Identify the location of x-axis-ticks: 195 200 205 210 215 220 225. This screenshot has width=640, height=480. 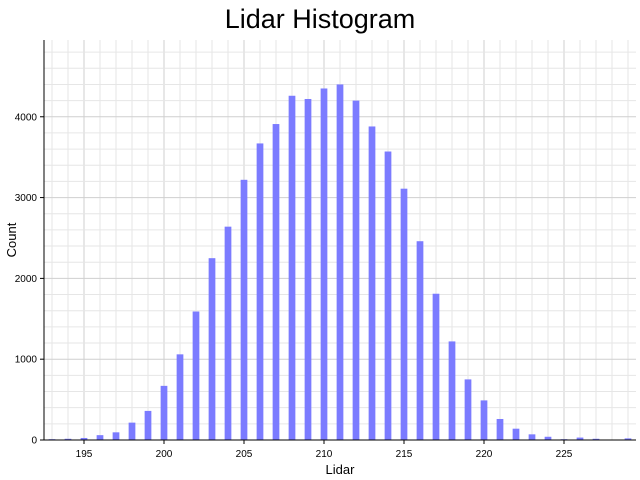
(324, 450).